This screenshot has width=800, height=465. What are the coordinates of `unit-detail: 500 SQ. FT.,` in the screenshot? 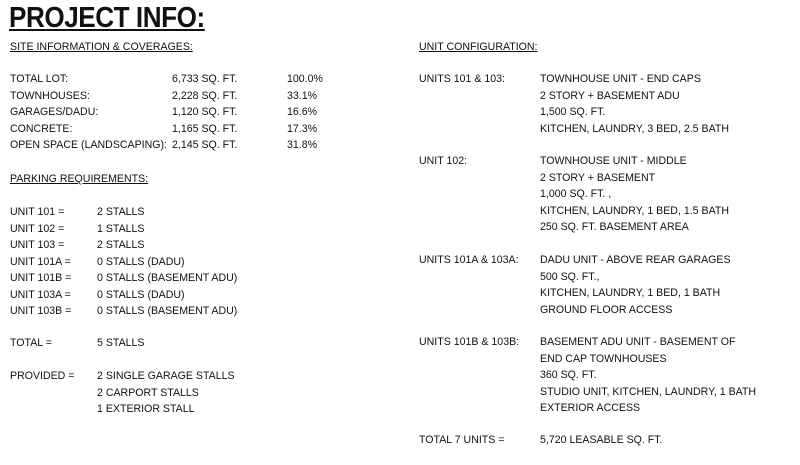 It's located at (570, 276).